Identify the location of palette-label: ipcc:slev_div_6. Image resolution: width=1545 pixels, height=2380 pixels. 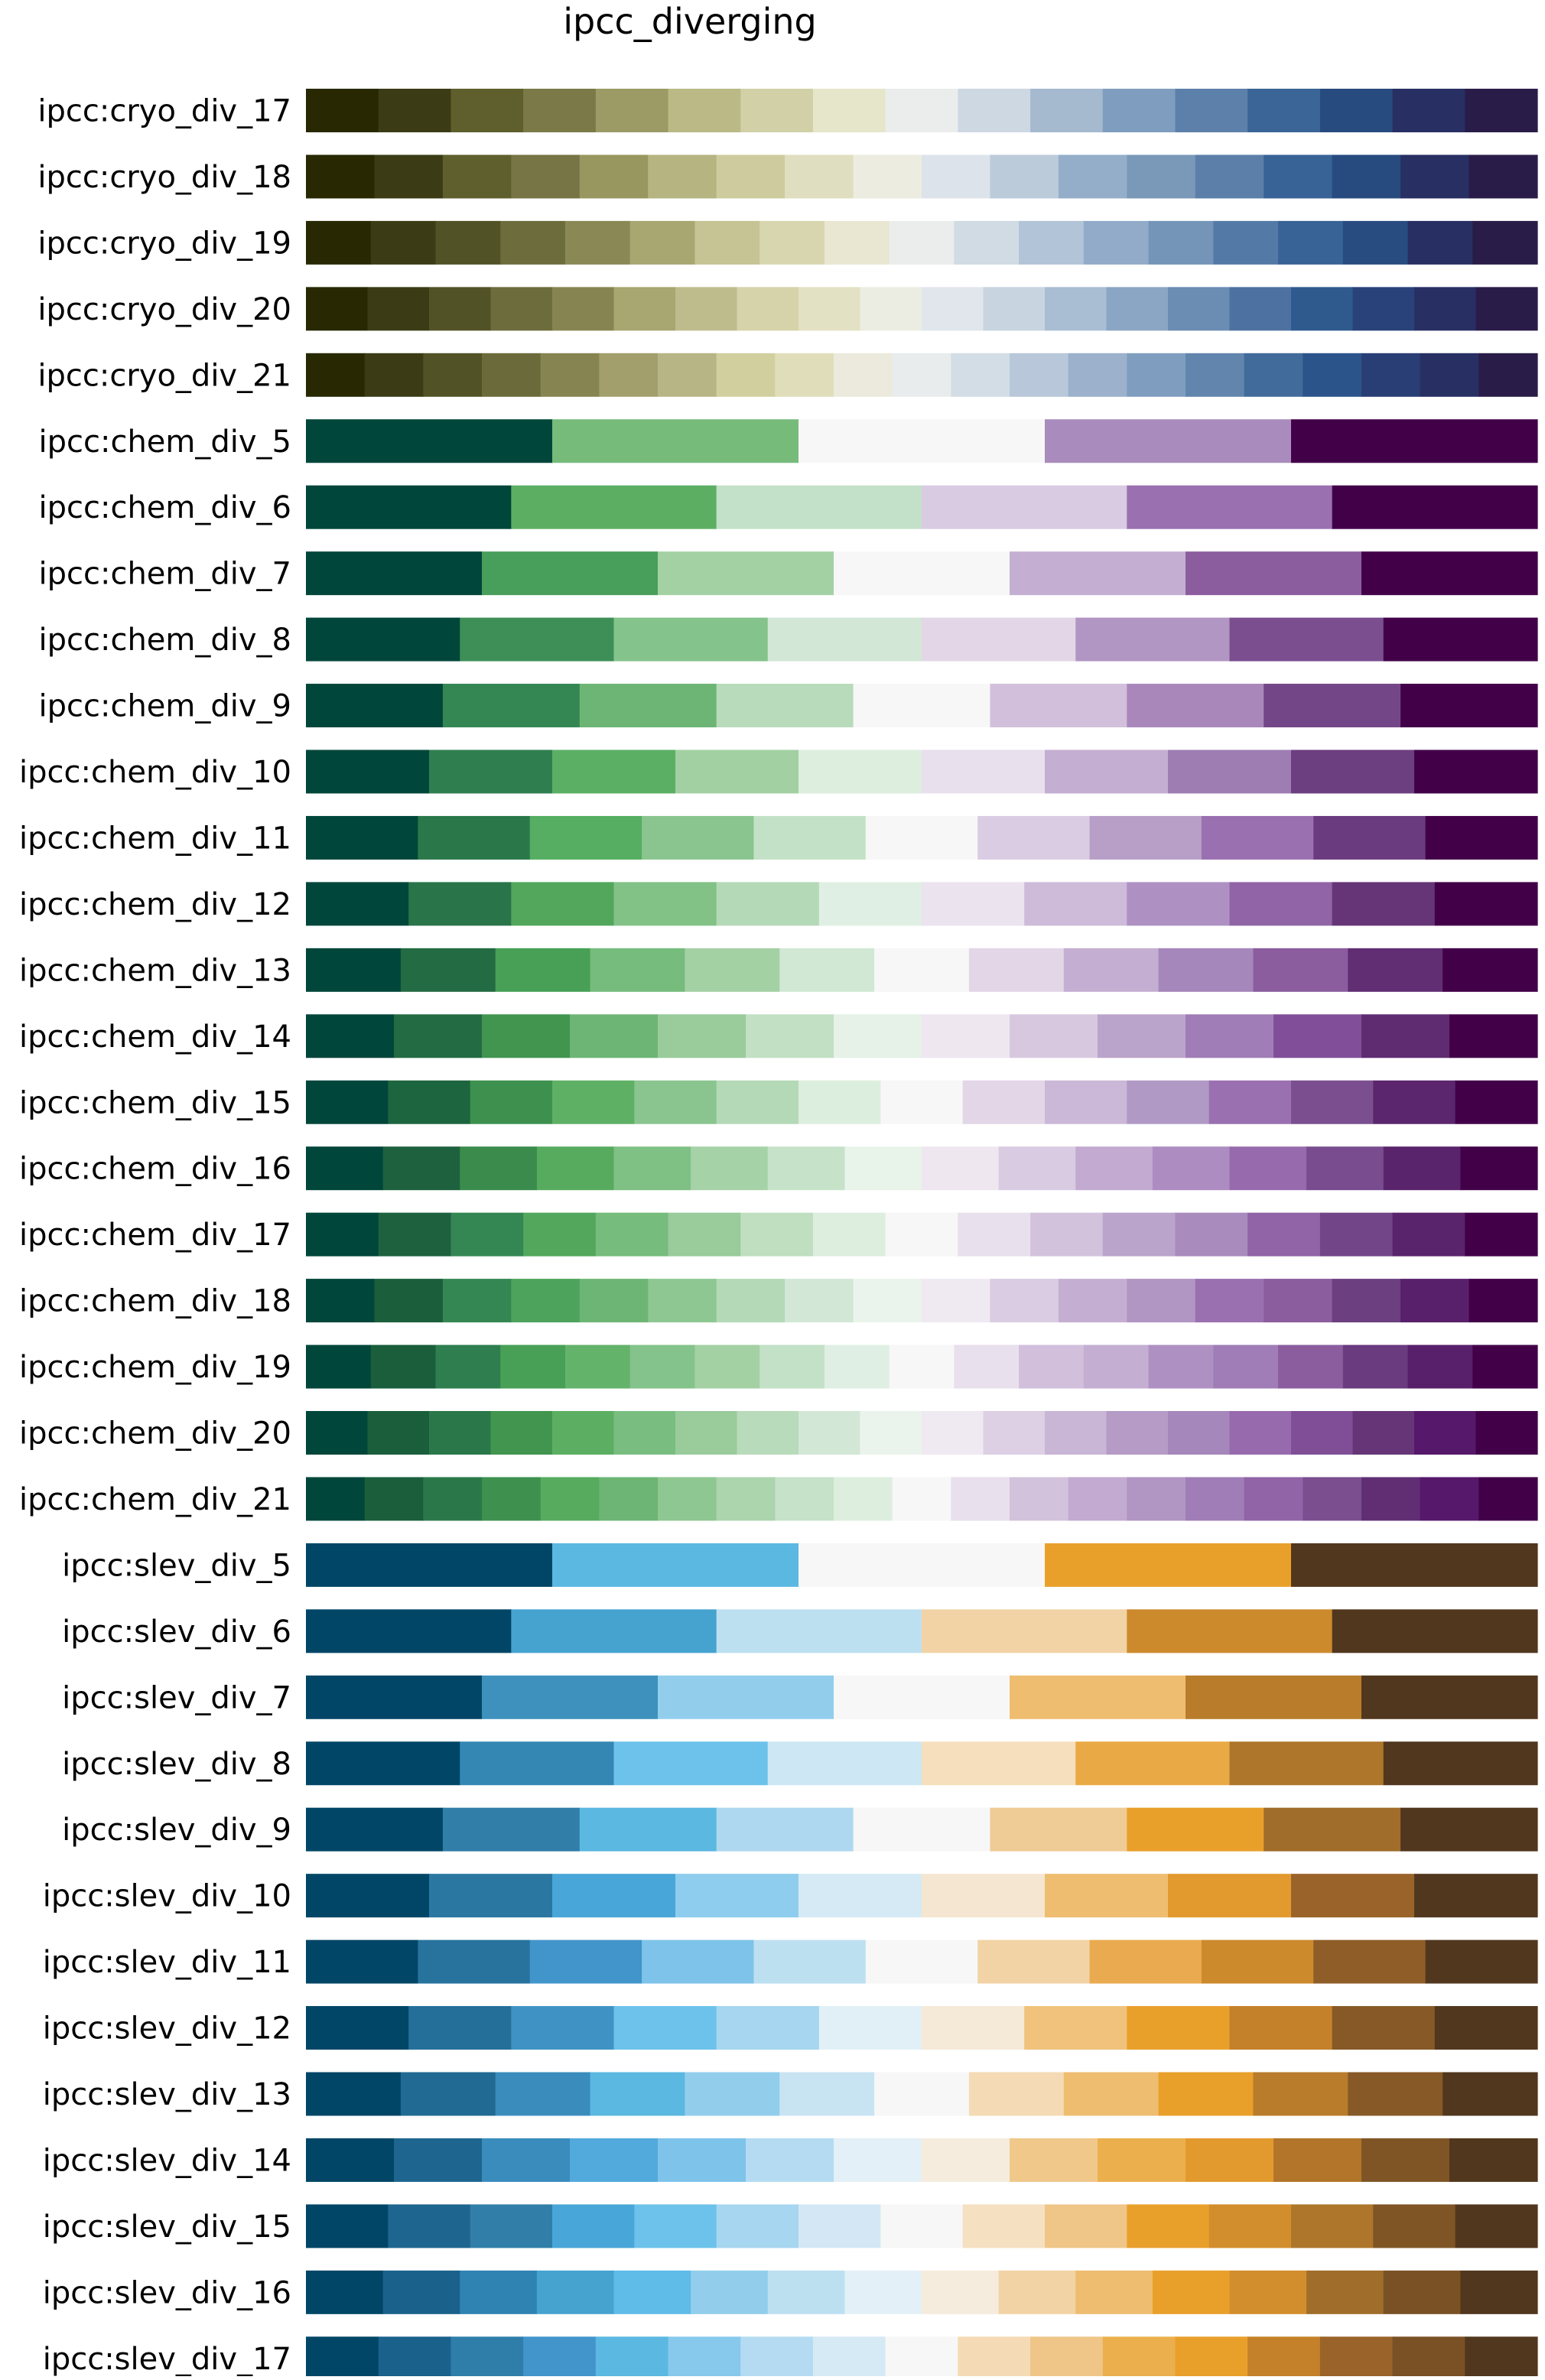
(176, 1632).